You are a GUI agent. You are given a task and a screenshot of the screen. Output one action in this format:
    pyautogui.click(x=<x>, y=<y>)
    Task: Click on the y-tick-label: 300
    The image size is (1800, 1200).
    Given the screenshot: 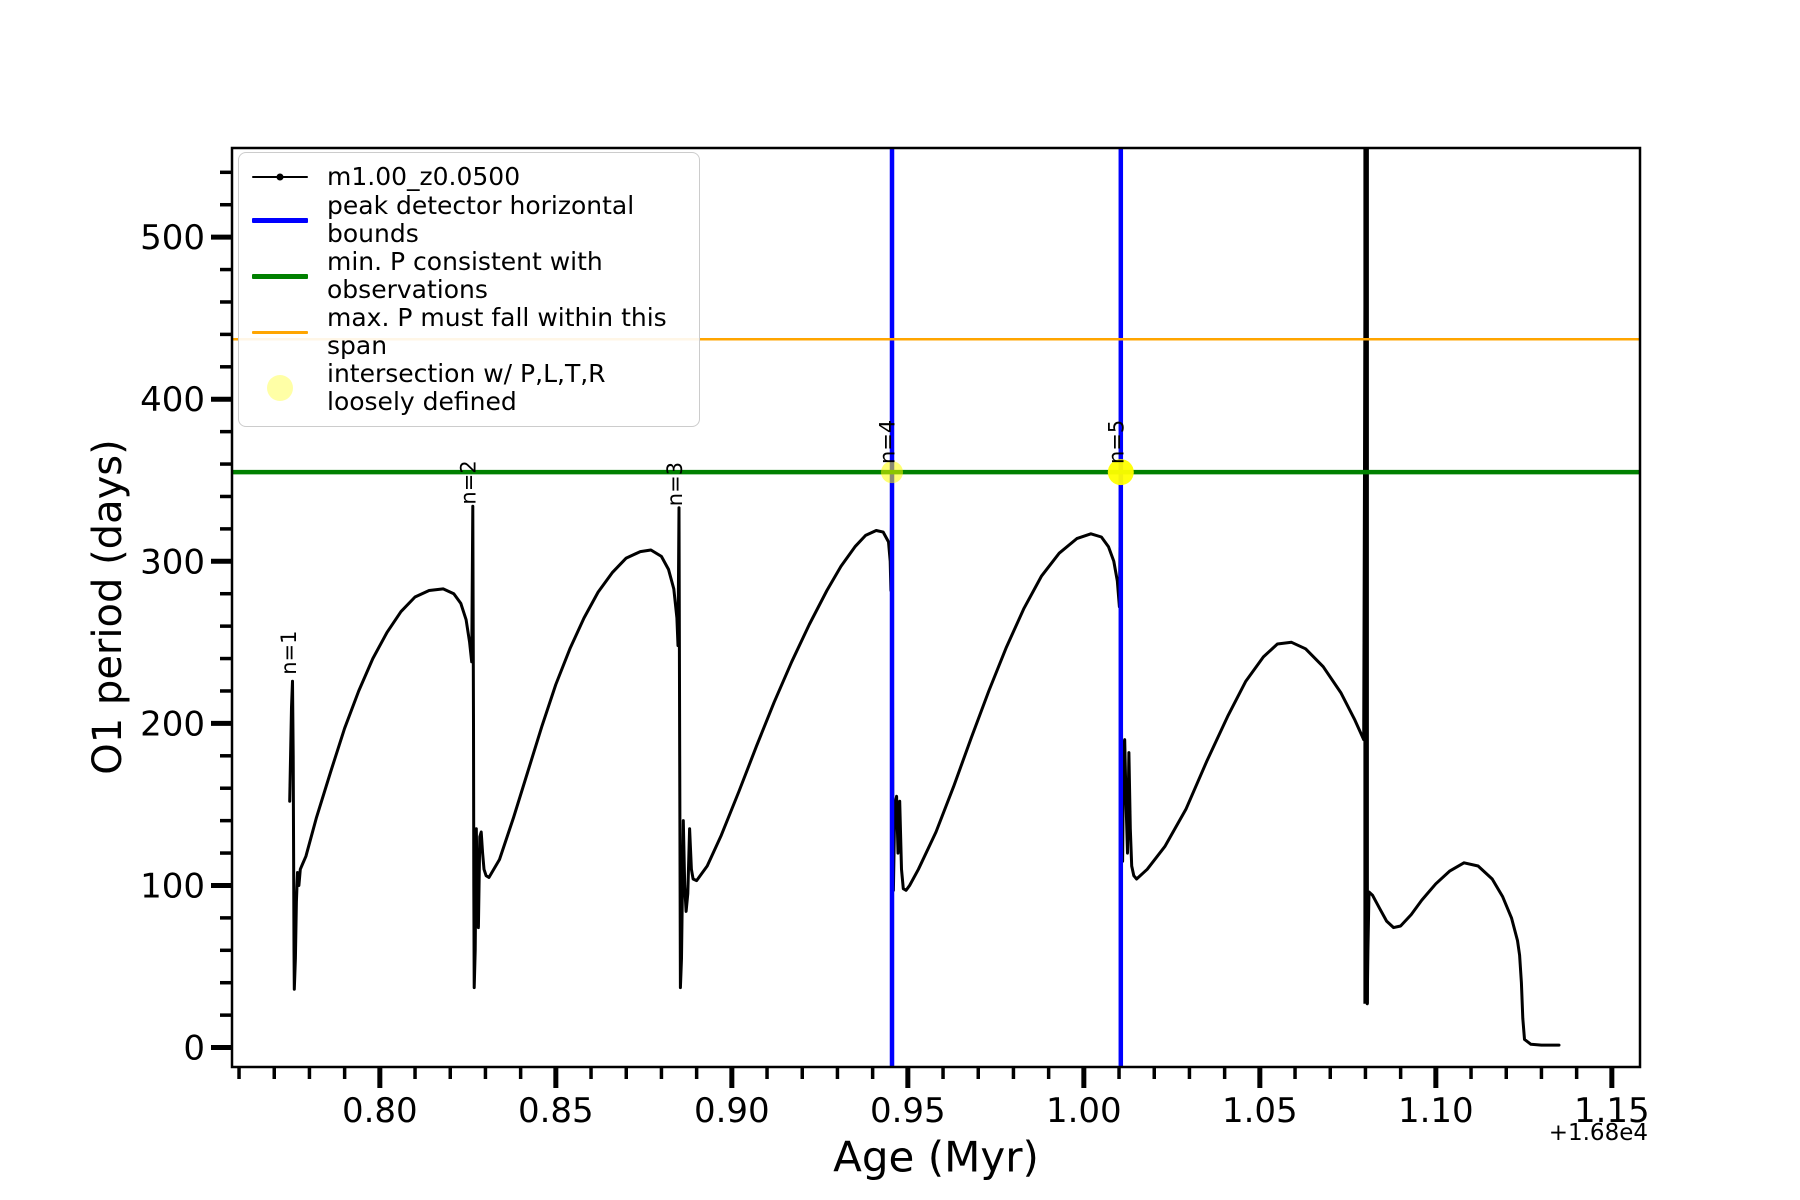 What is the action you would take?
    pyautogui.click(x=172, y=562)
    